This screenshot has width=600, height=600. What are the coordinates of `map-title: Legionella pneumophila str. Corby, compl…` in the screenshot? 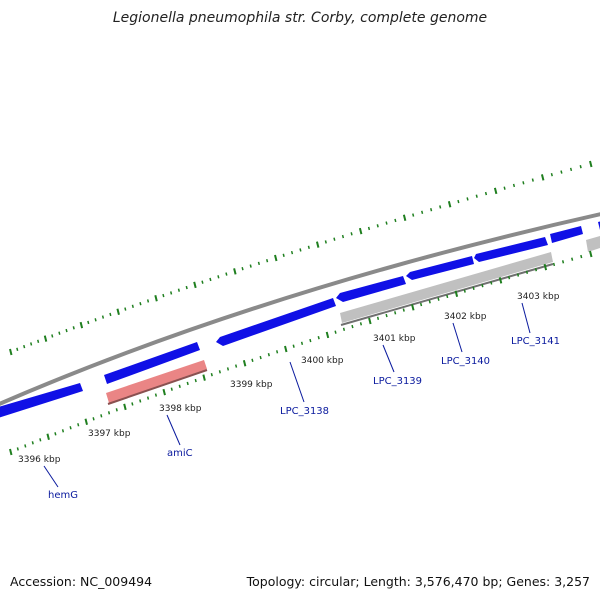 It's located at (300, 18).